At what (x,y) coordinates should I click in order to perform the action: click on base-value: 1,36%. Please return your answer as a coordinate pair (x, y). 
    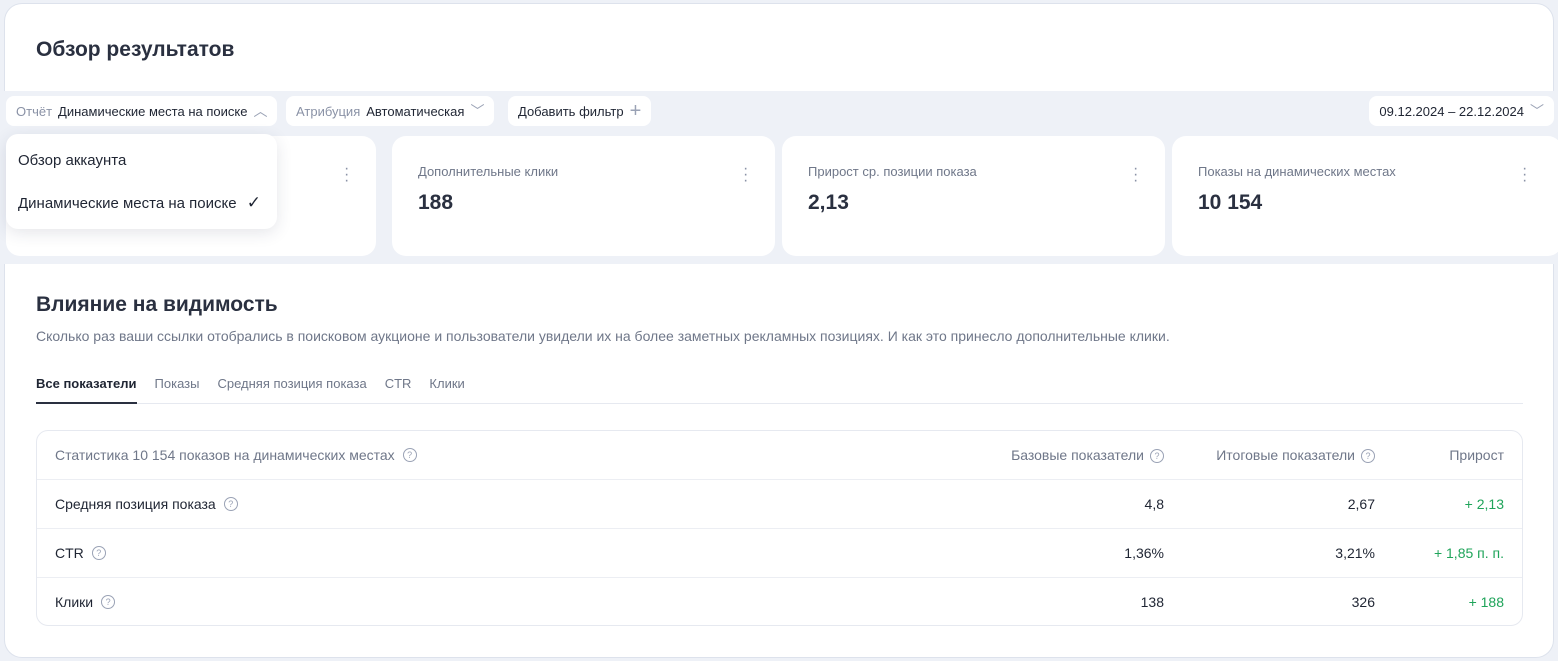
    Looking at the image, I should click on (1144, 553).